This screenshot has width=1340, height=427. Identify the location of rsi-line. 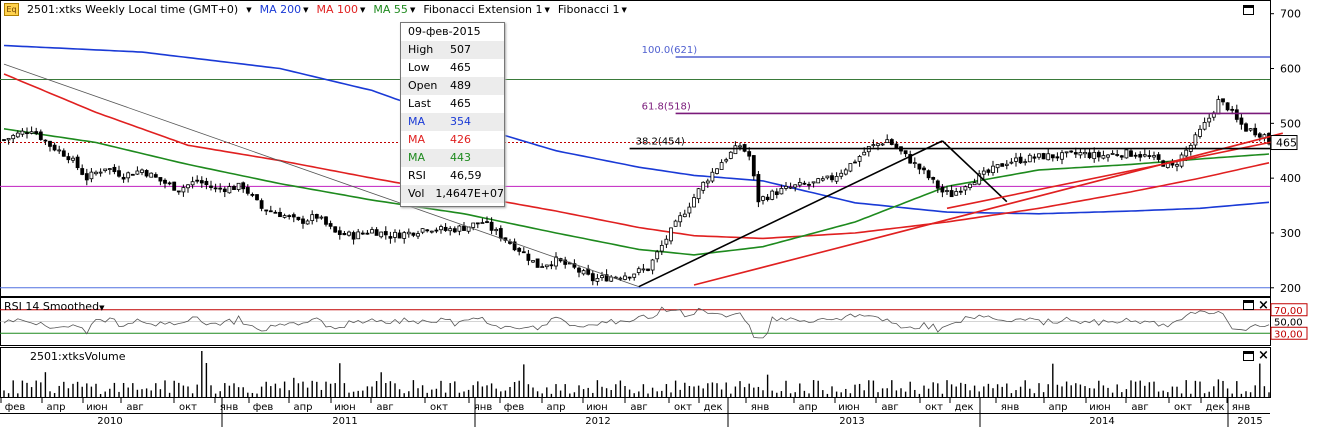
(636, 322).